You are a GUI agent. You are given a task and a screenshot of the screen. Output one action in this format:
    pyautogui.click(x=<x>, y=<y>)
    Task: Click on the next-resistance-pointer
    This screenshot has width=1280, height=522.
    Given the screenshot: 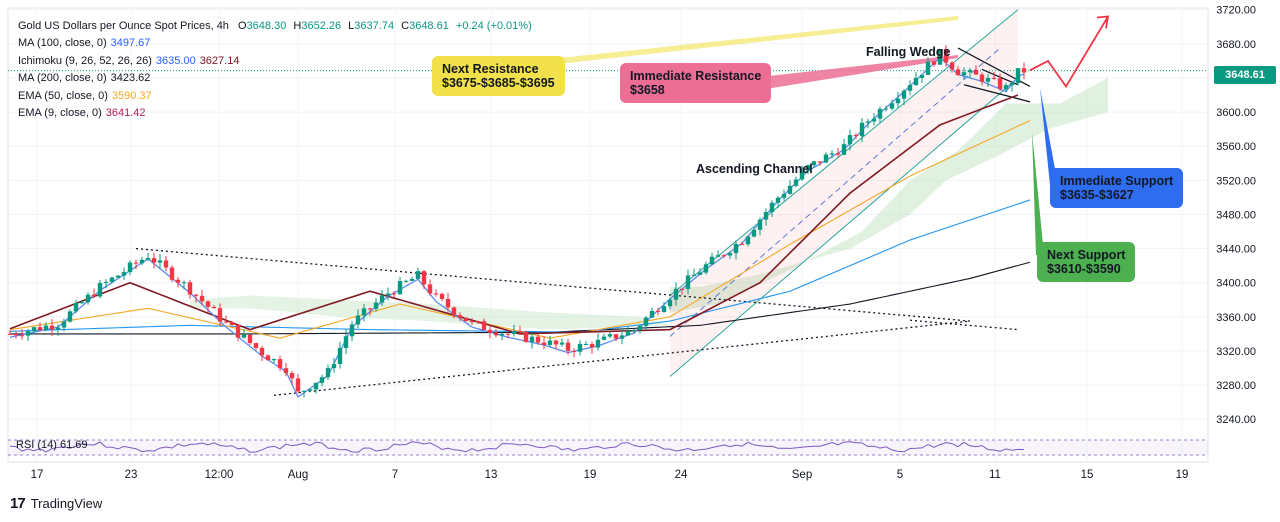 What is the action you would take?
    pyautogui.click(x=749, y=41)
    